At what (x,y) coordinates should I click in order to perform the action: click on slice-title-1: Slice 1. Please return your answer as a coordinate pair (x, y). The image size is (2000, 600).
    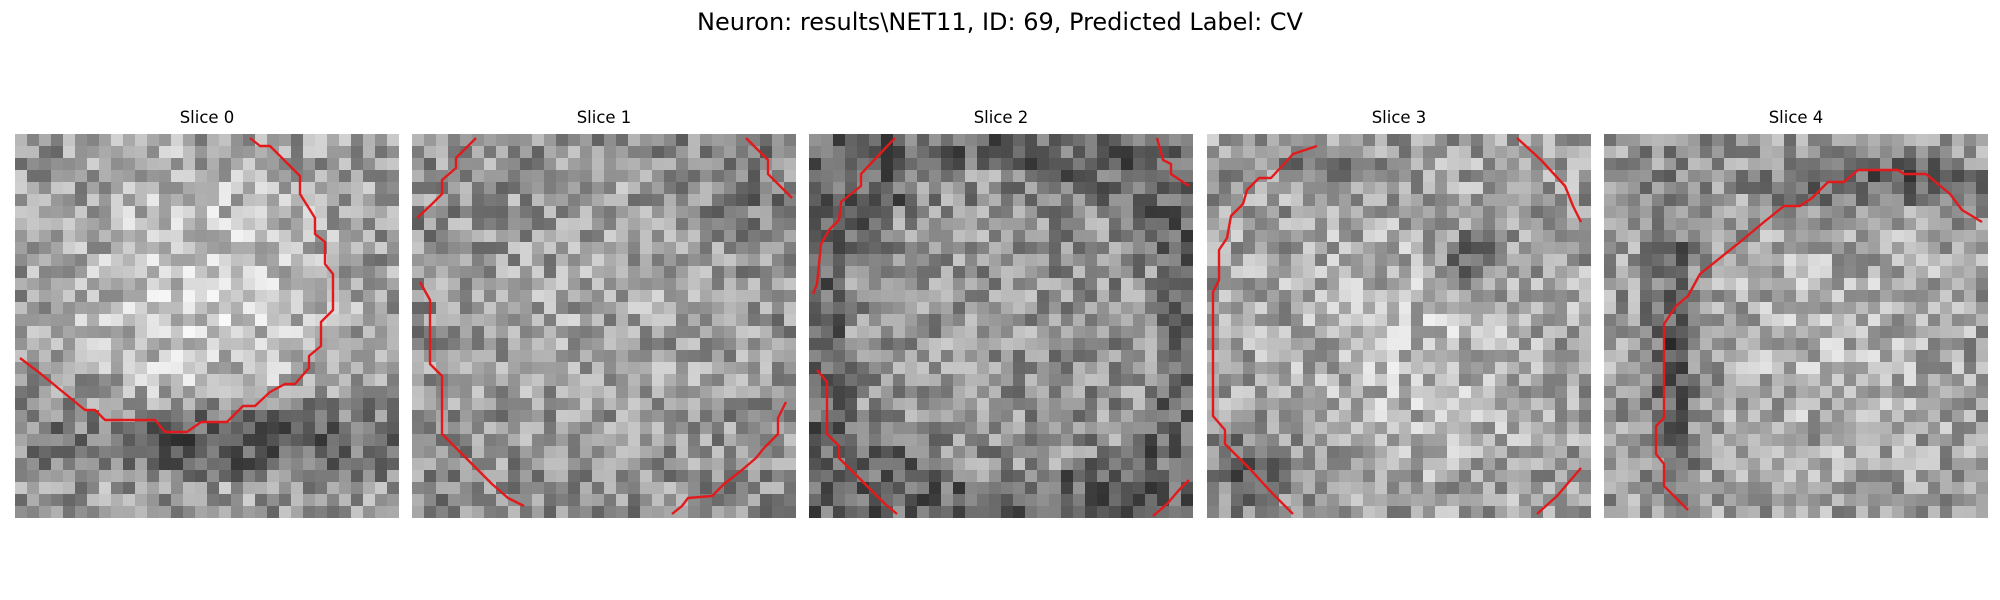
    Looking at the image, I should click on (604, 117).